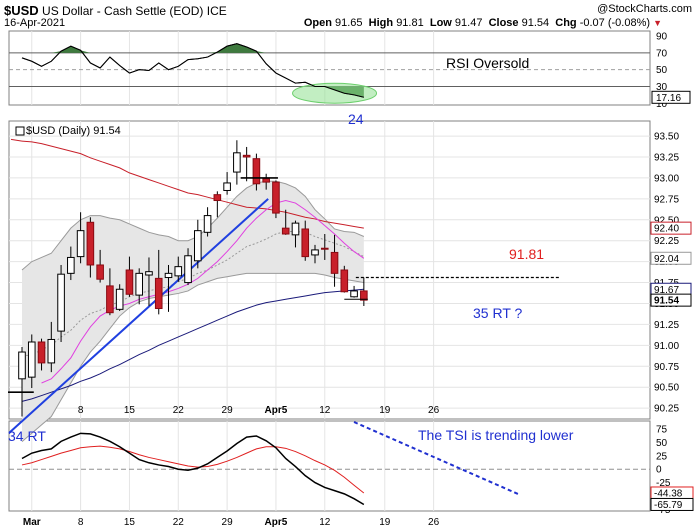 This screenshot has width=698, height=528. I want to click on open-label: Open, so click(317, 23).